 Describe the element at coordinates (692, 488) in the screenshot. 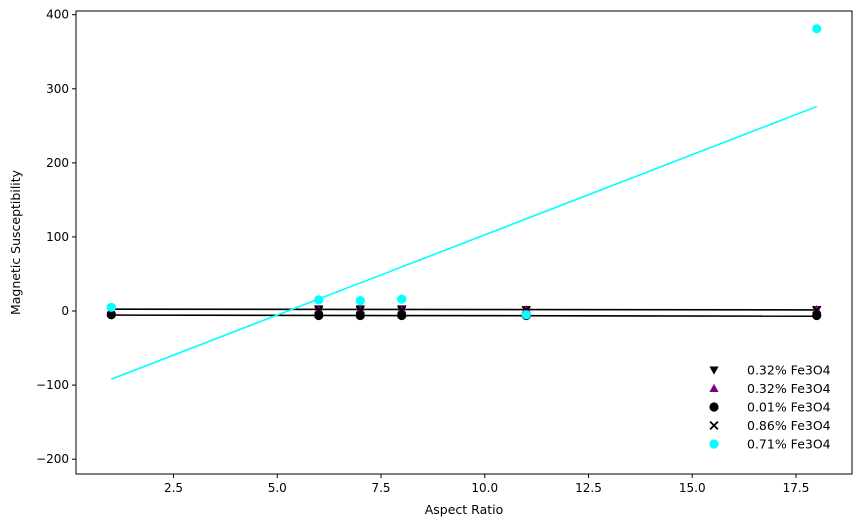

I see `x-tick-label: 15.0` at that location.